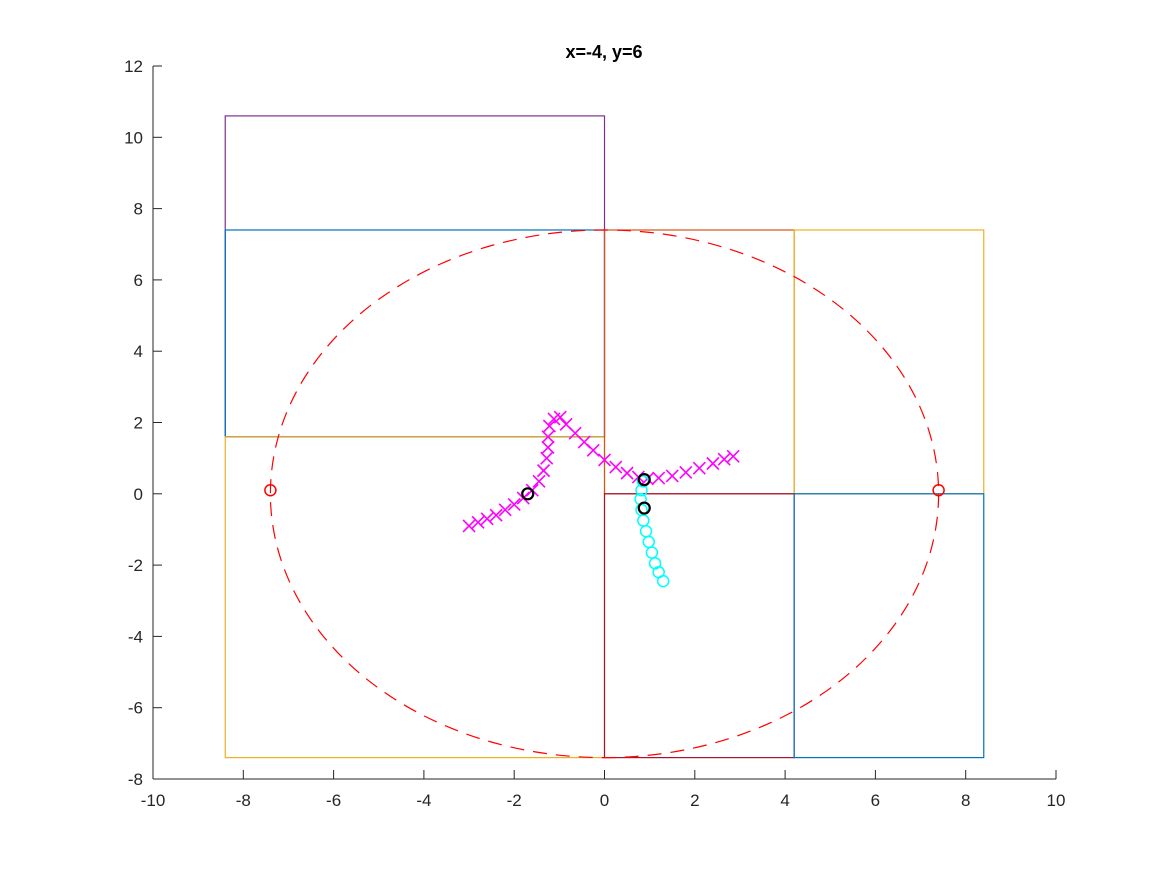 The image size is (1167, 875). I want to click on x-tick-label-10: 10, so click(1056, 800).